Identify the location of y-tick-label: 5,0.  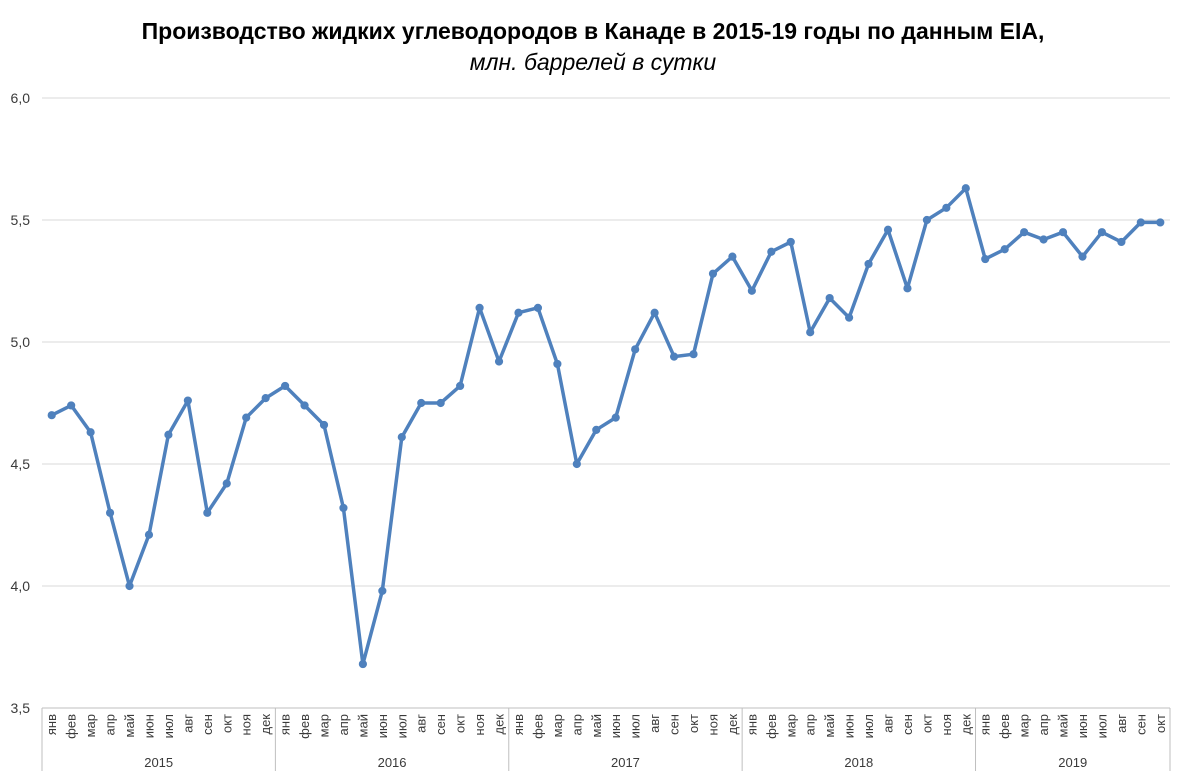
(21, 342).